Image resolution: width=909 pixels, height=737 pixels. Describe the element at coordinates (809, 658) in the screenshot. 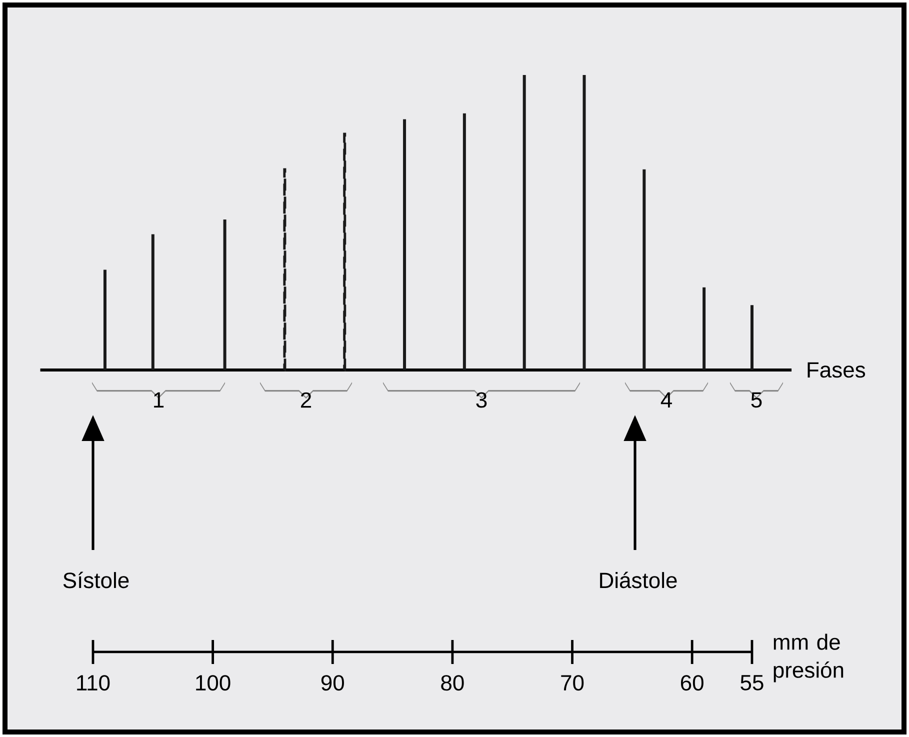

I see `x-axis-title: mm de presión` at that location.